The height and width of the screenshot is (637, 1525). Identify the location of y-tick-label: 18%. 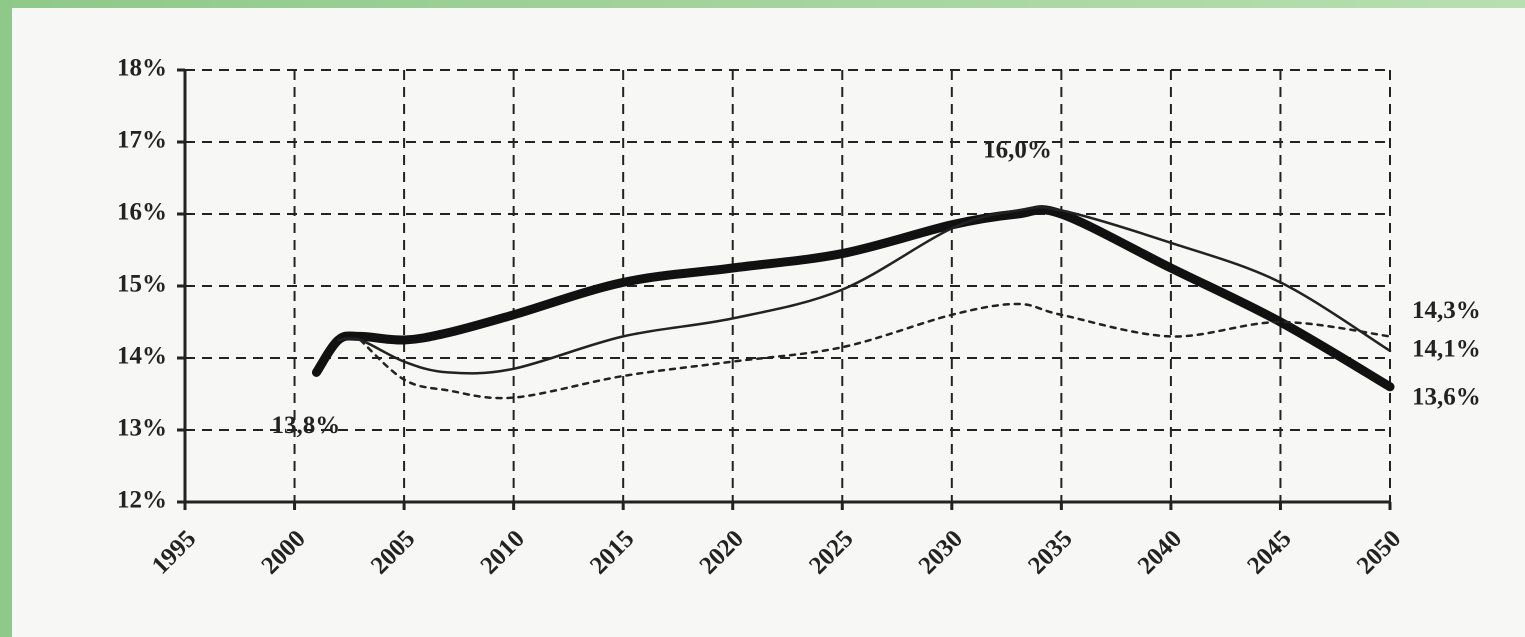
(142, 68).